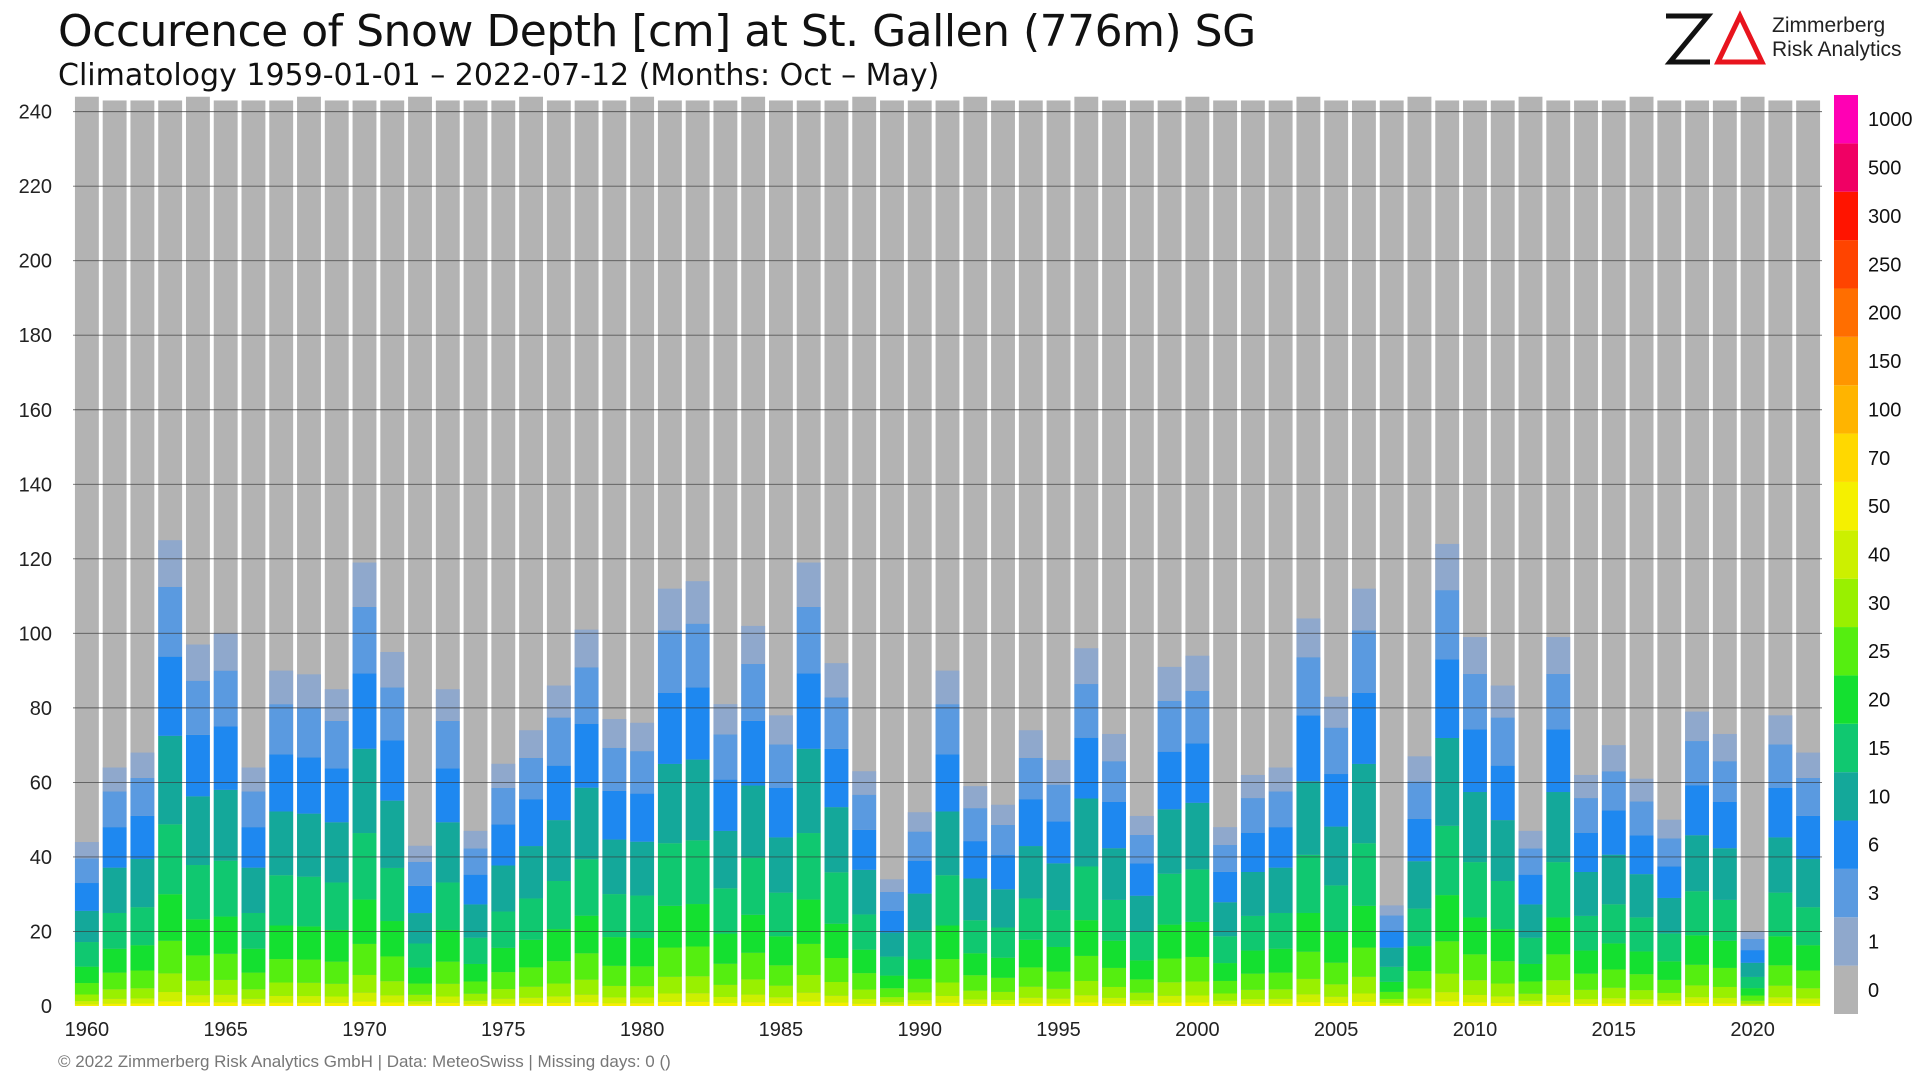 The image size is (1920, 1080). What do you see at coordinates (1873, 846) in the screenshot?
I see `colorbar-label: 6` at bounding box center [1873, 846].